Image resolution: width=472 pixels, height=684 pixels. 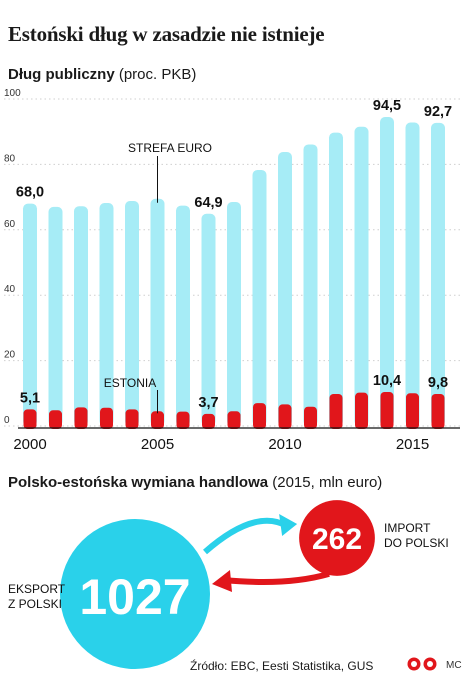 What do you see at coordinates (208, 203) in the screenshot?
I see `euro-data-label: 64,9` at bounding box center [208, 203].